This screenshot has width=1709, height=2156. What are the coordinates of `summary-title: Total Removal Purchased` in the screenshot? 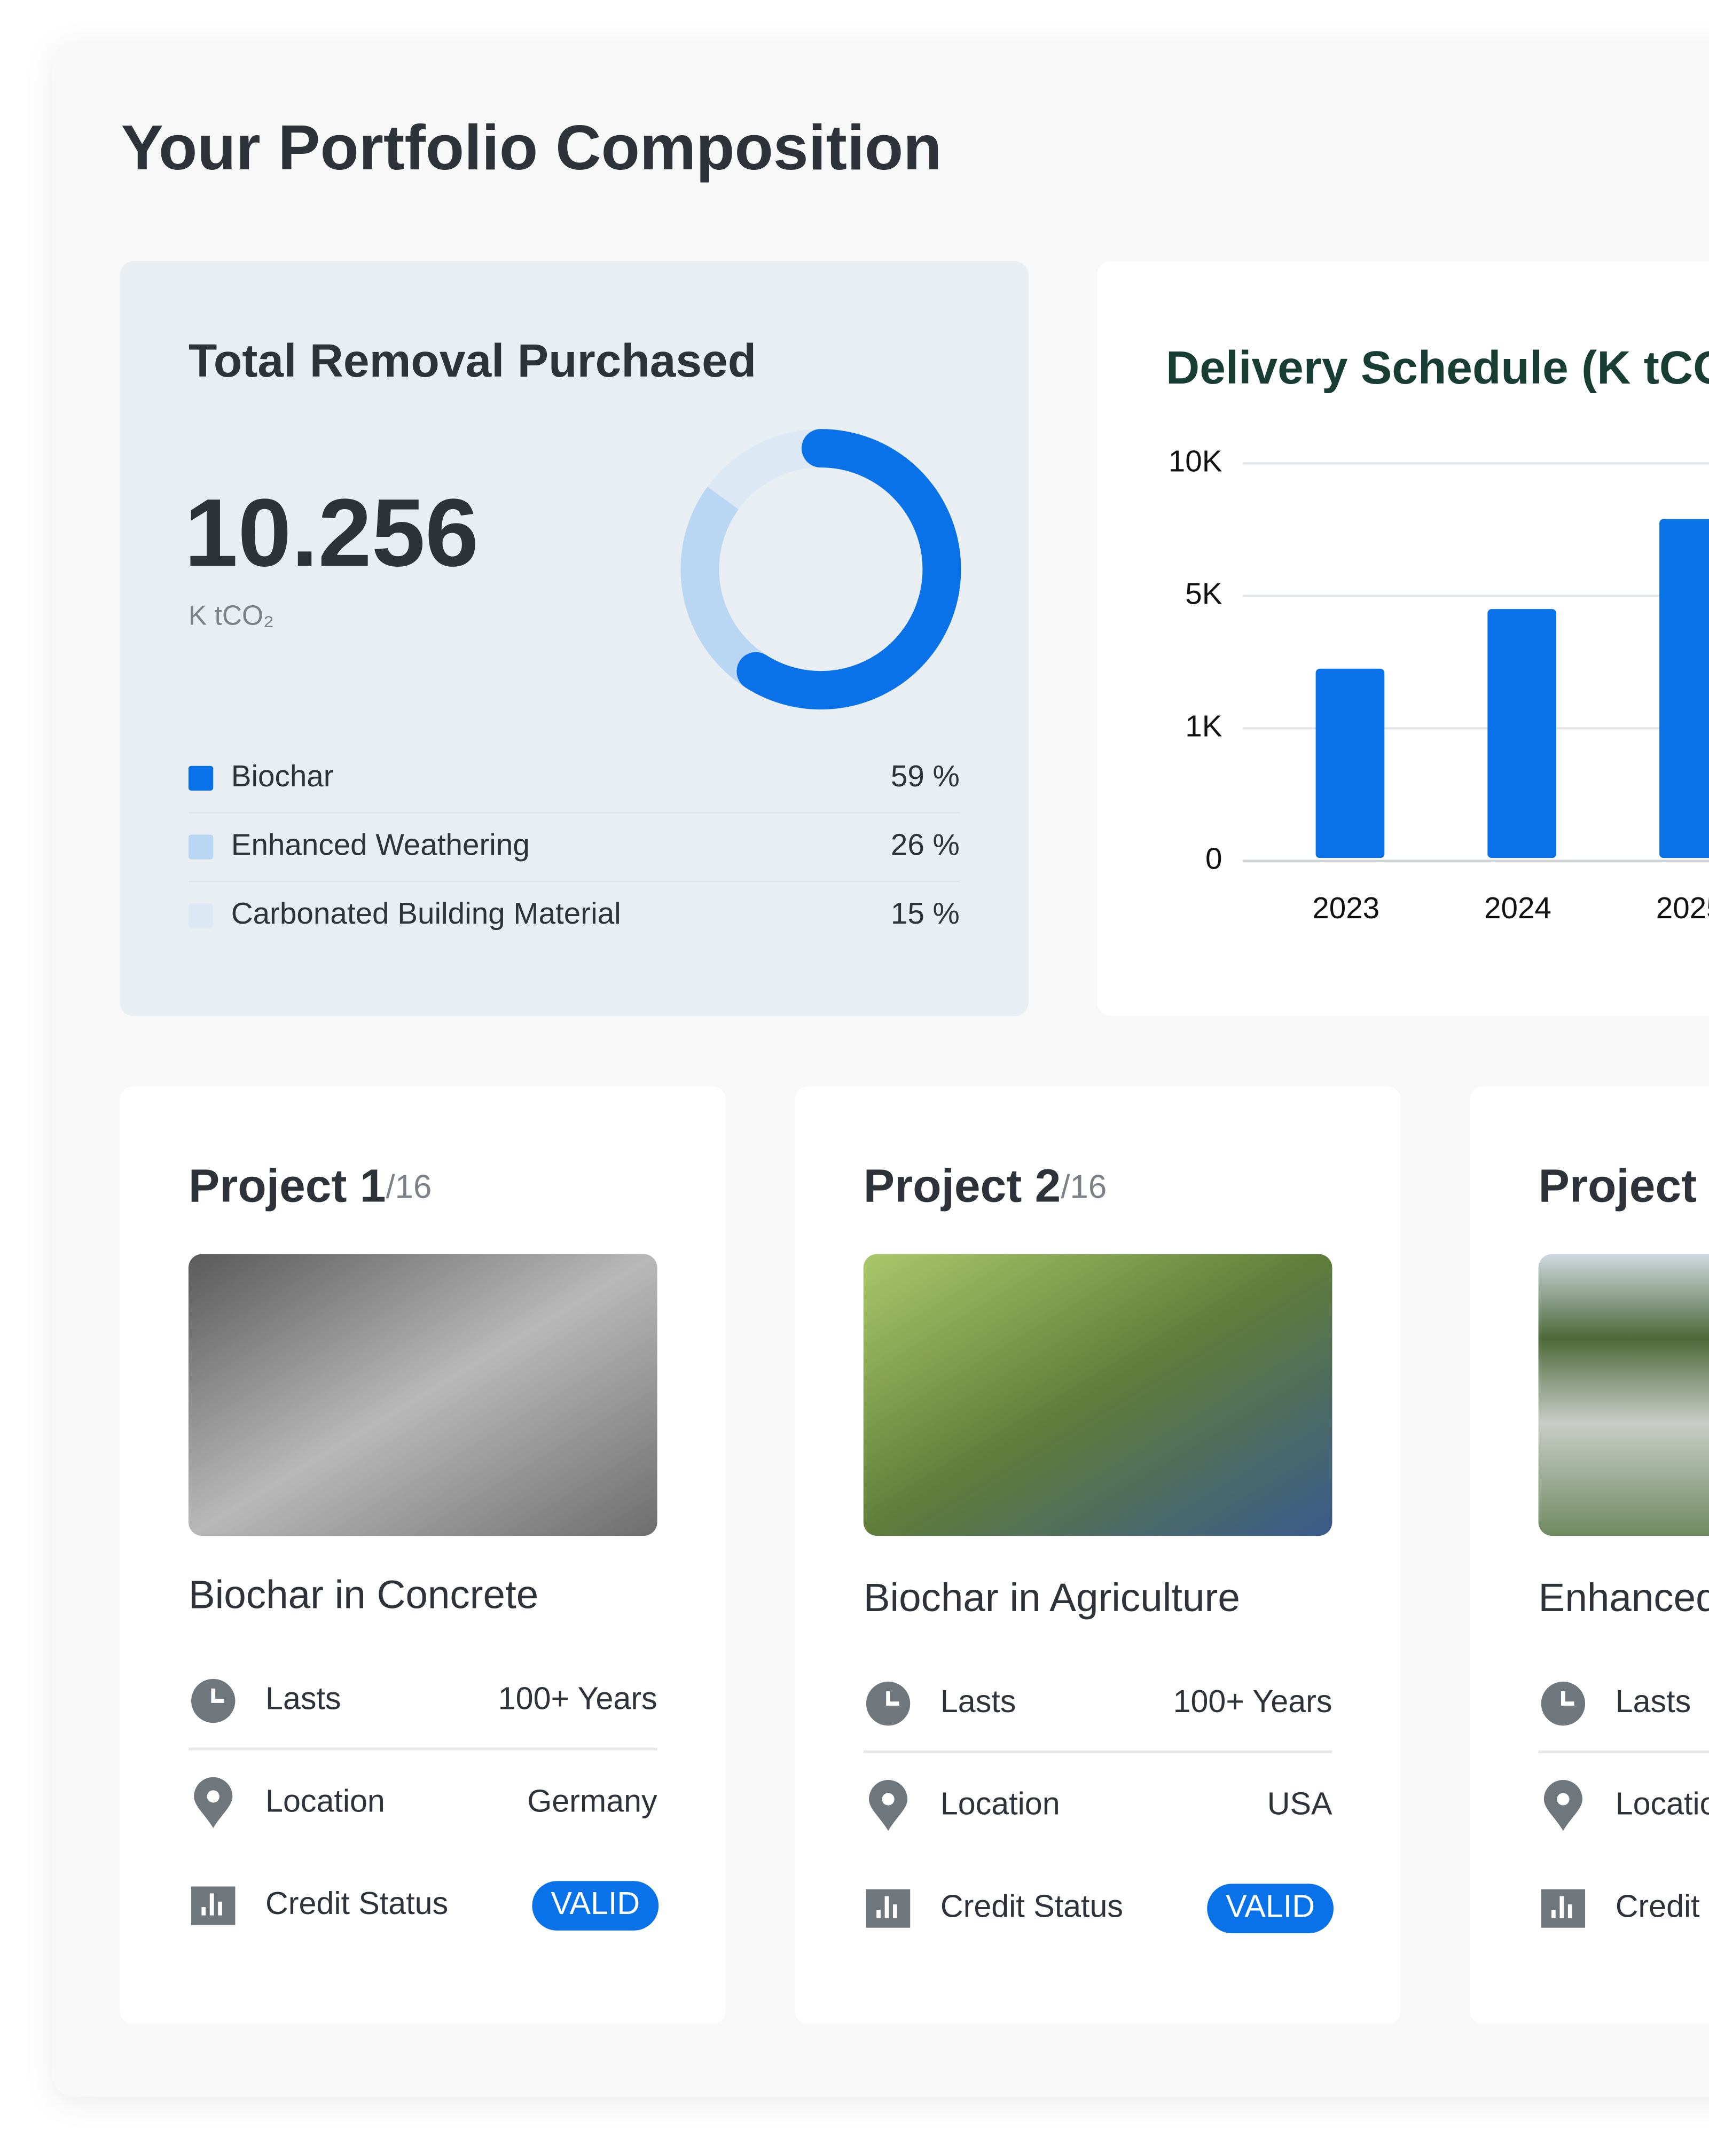 It's located at (472, 360).